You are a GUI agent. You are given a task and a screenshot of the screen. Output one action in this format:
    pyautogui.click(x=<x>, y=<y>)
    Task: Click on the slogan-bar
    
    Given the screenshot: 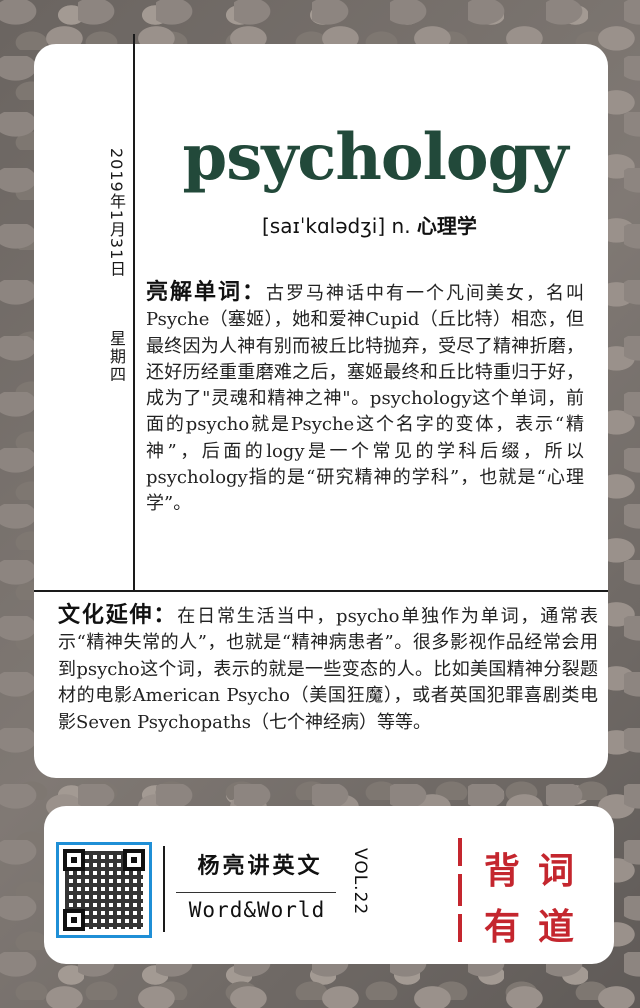 What is the action you would take?
    pyautogui.click(x=460, y=890)
    